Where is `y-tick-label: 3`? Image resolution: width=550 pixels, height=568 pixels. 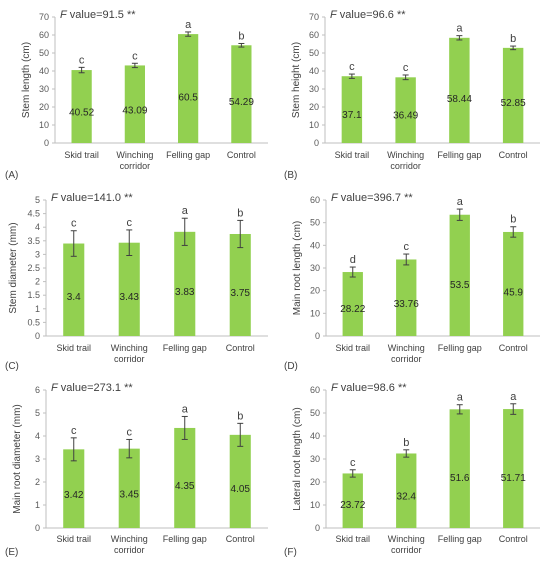
y-tick-label: 3 is located at coordinates (37, 459).